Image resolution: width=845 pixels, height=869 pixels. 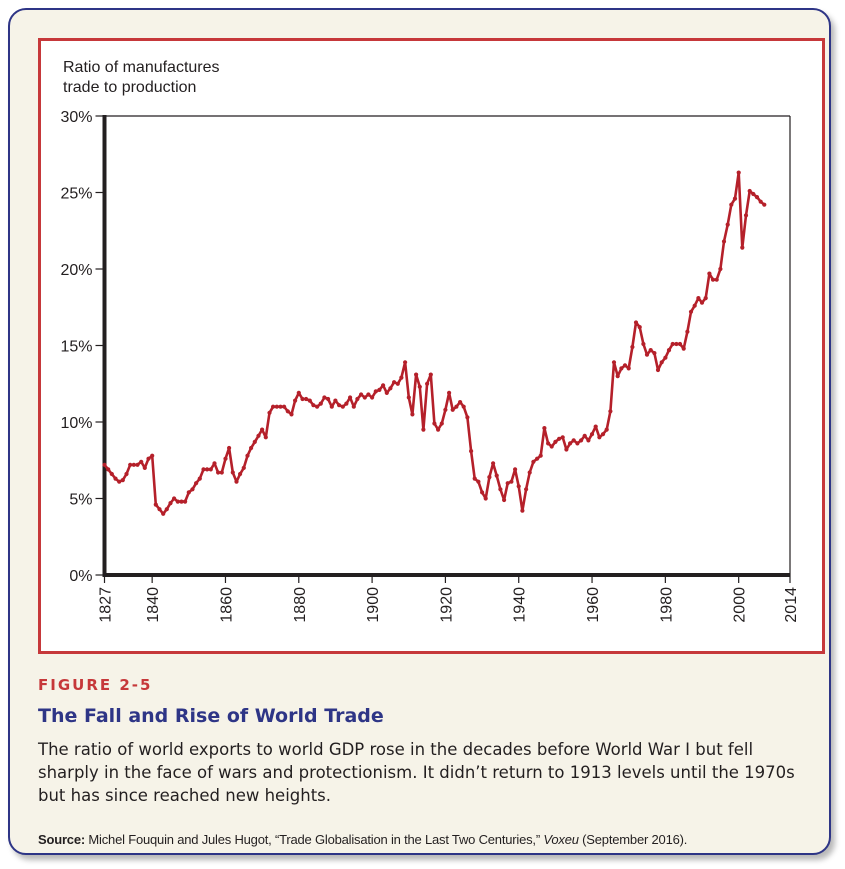 What do you see at coordinates (80, 576) in the screenshot?
I see `y-tick-label: 0%` at bounding box center [80, 576].